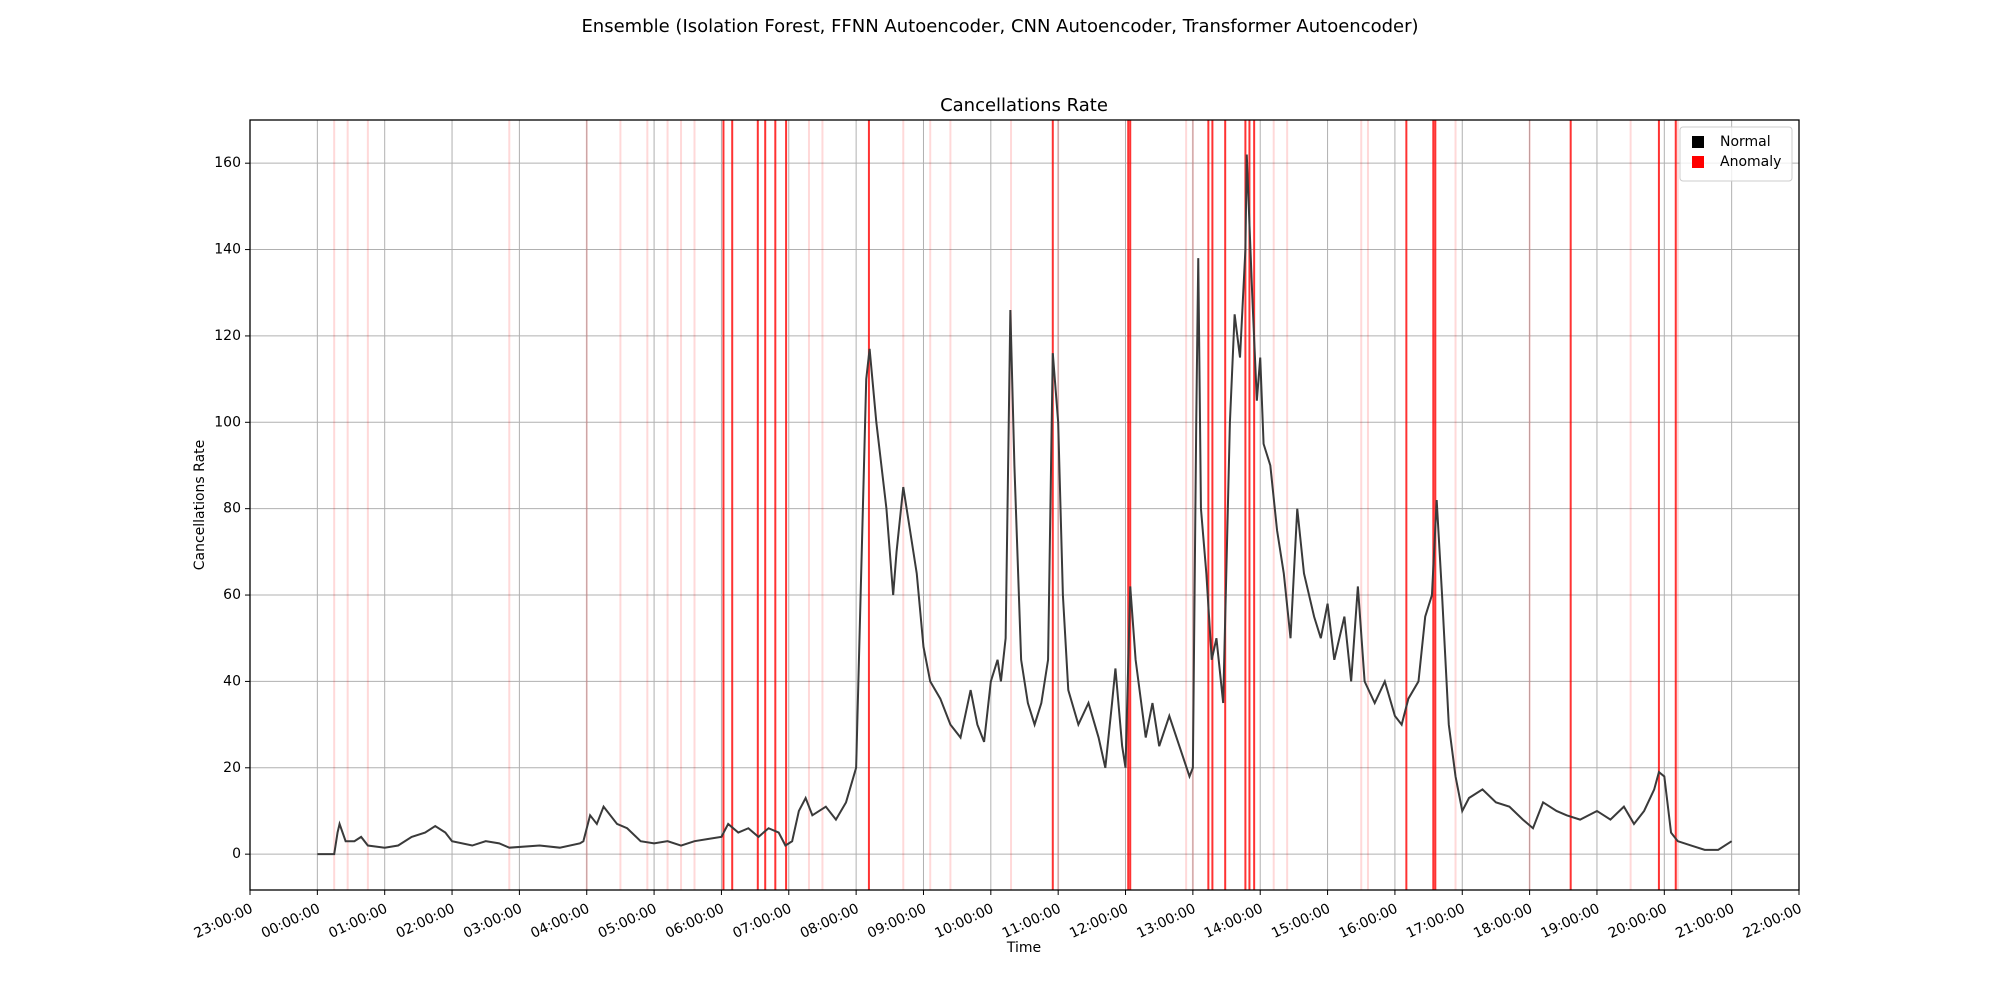 This screenshot has height=1000, width=2000. What do you see at coordinates (1023, 948) in the screenshot?
I see `x-axis-label: Time` at bounding box center [1023, 948].